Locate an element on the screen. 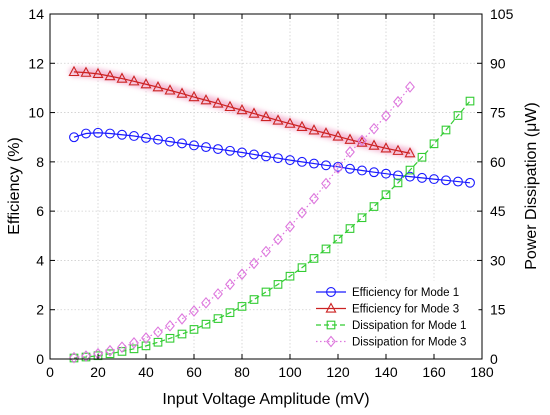 Image resolution: width=550 pixels, height=415 pixels. x-tick-label: 120 is located at coordinates (338, 372).